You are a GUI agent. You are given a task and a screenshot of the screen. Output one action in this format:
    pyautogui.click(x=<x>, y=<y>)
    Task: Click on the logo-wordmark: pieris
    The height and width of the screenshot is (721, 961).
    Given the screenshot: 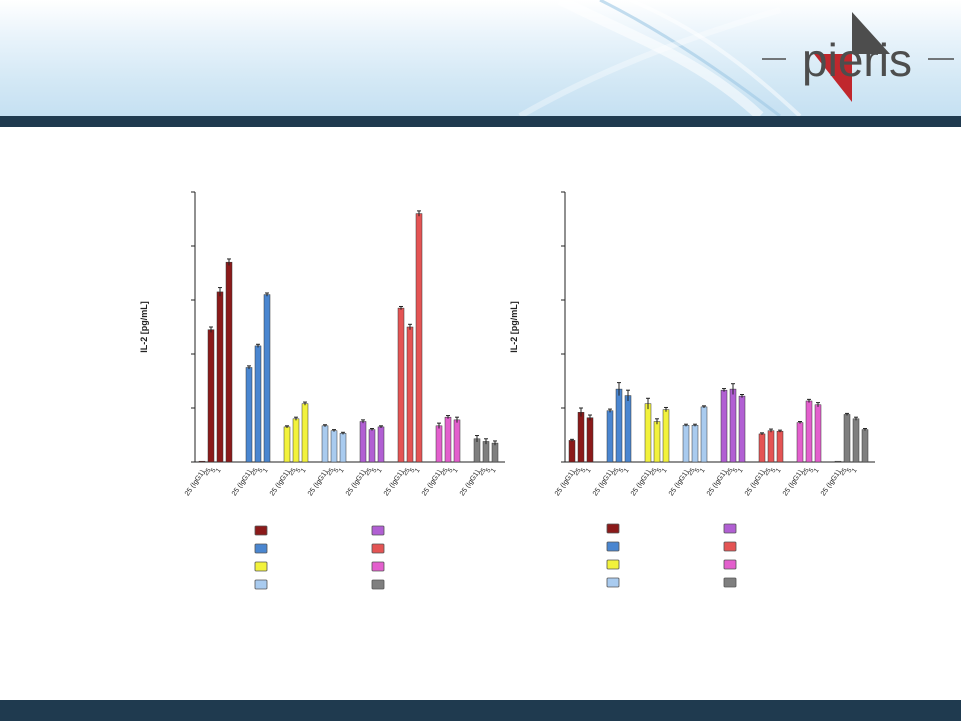 What is the action you would take?
    pyautogui.click(x=857, y=60)
    